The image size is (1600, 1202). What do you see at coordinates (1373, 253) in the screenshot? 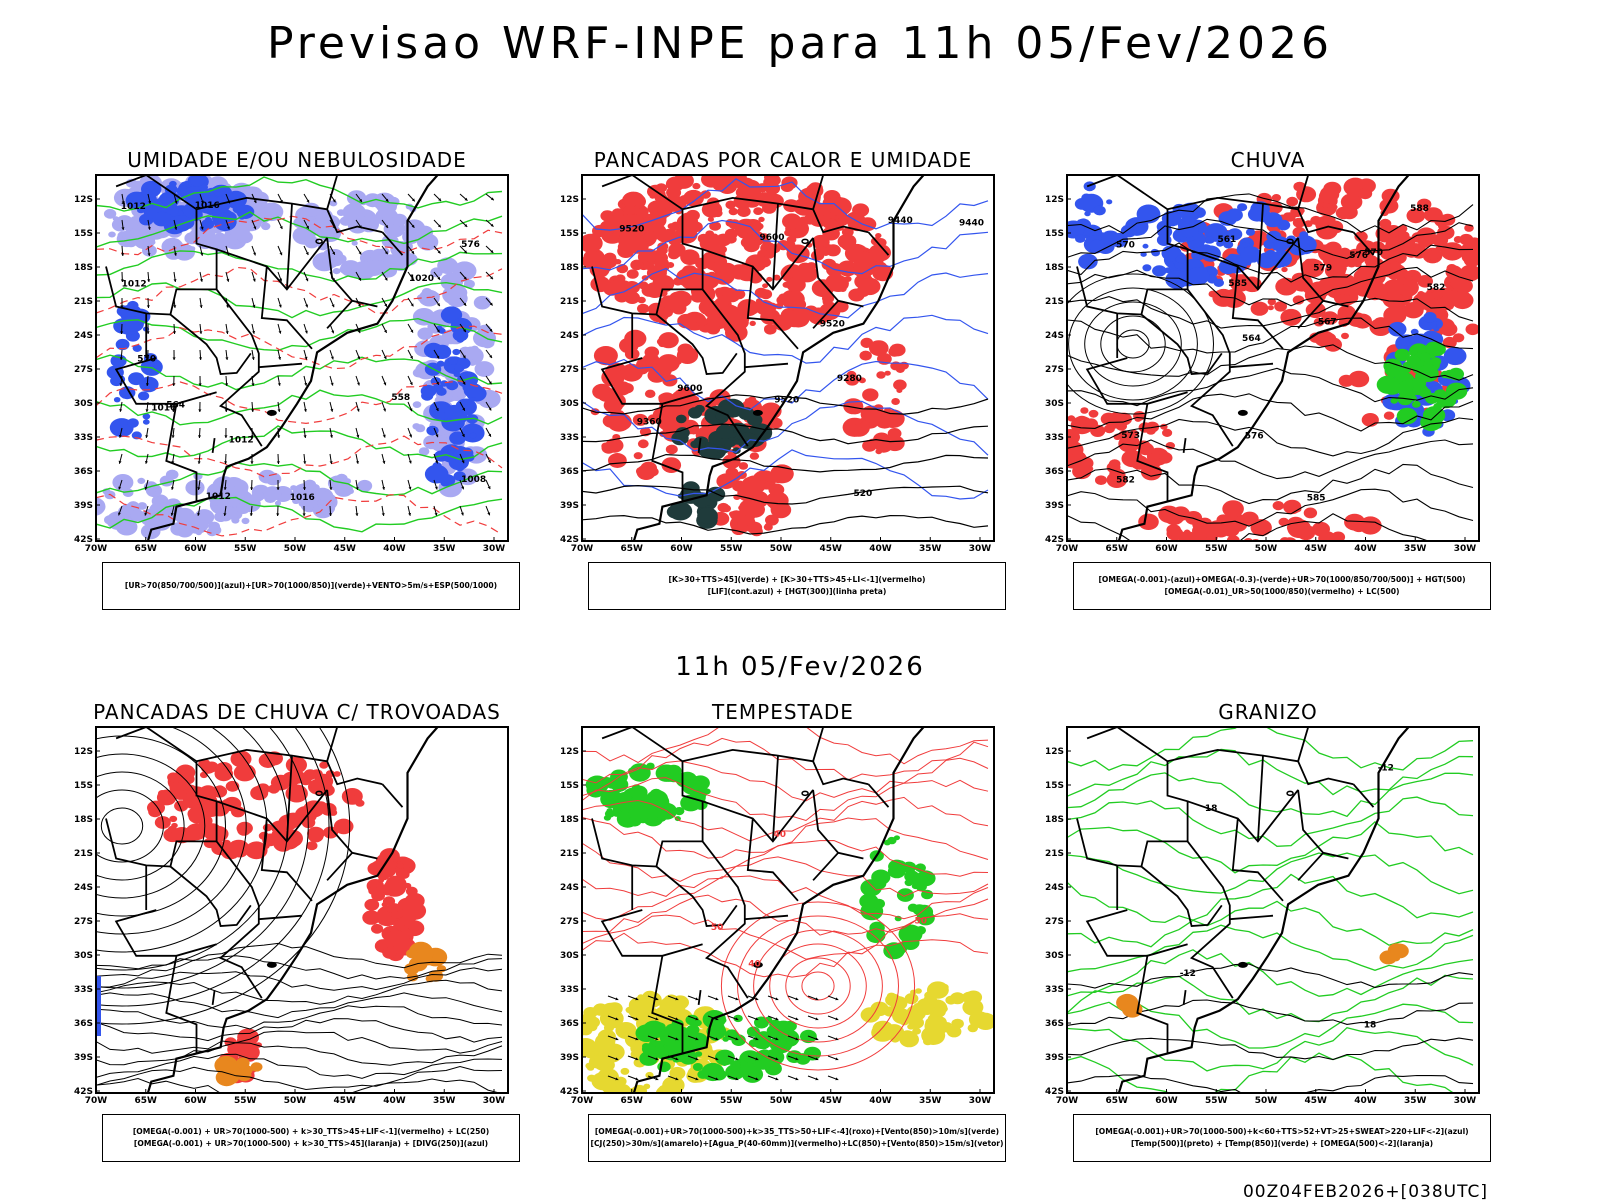
I see `contour-label: 570` at bounding box center [1373, 253].